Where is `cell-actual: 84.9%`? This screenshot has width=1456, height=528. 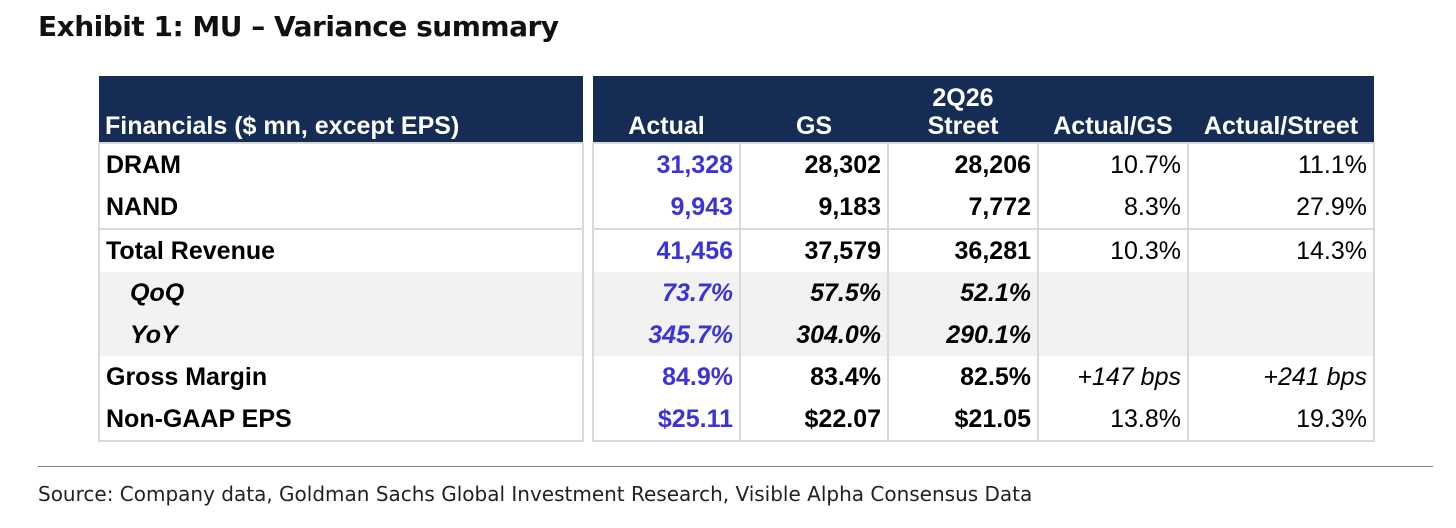 cell-actual: 84.9% is located at coordinates (666, 377).